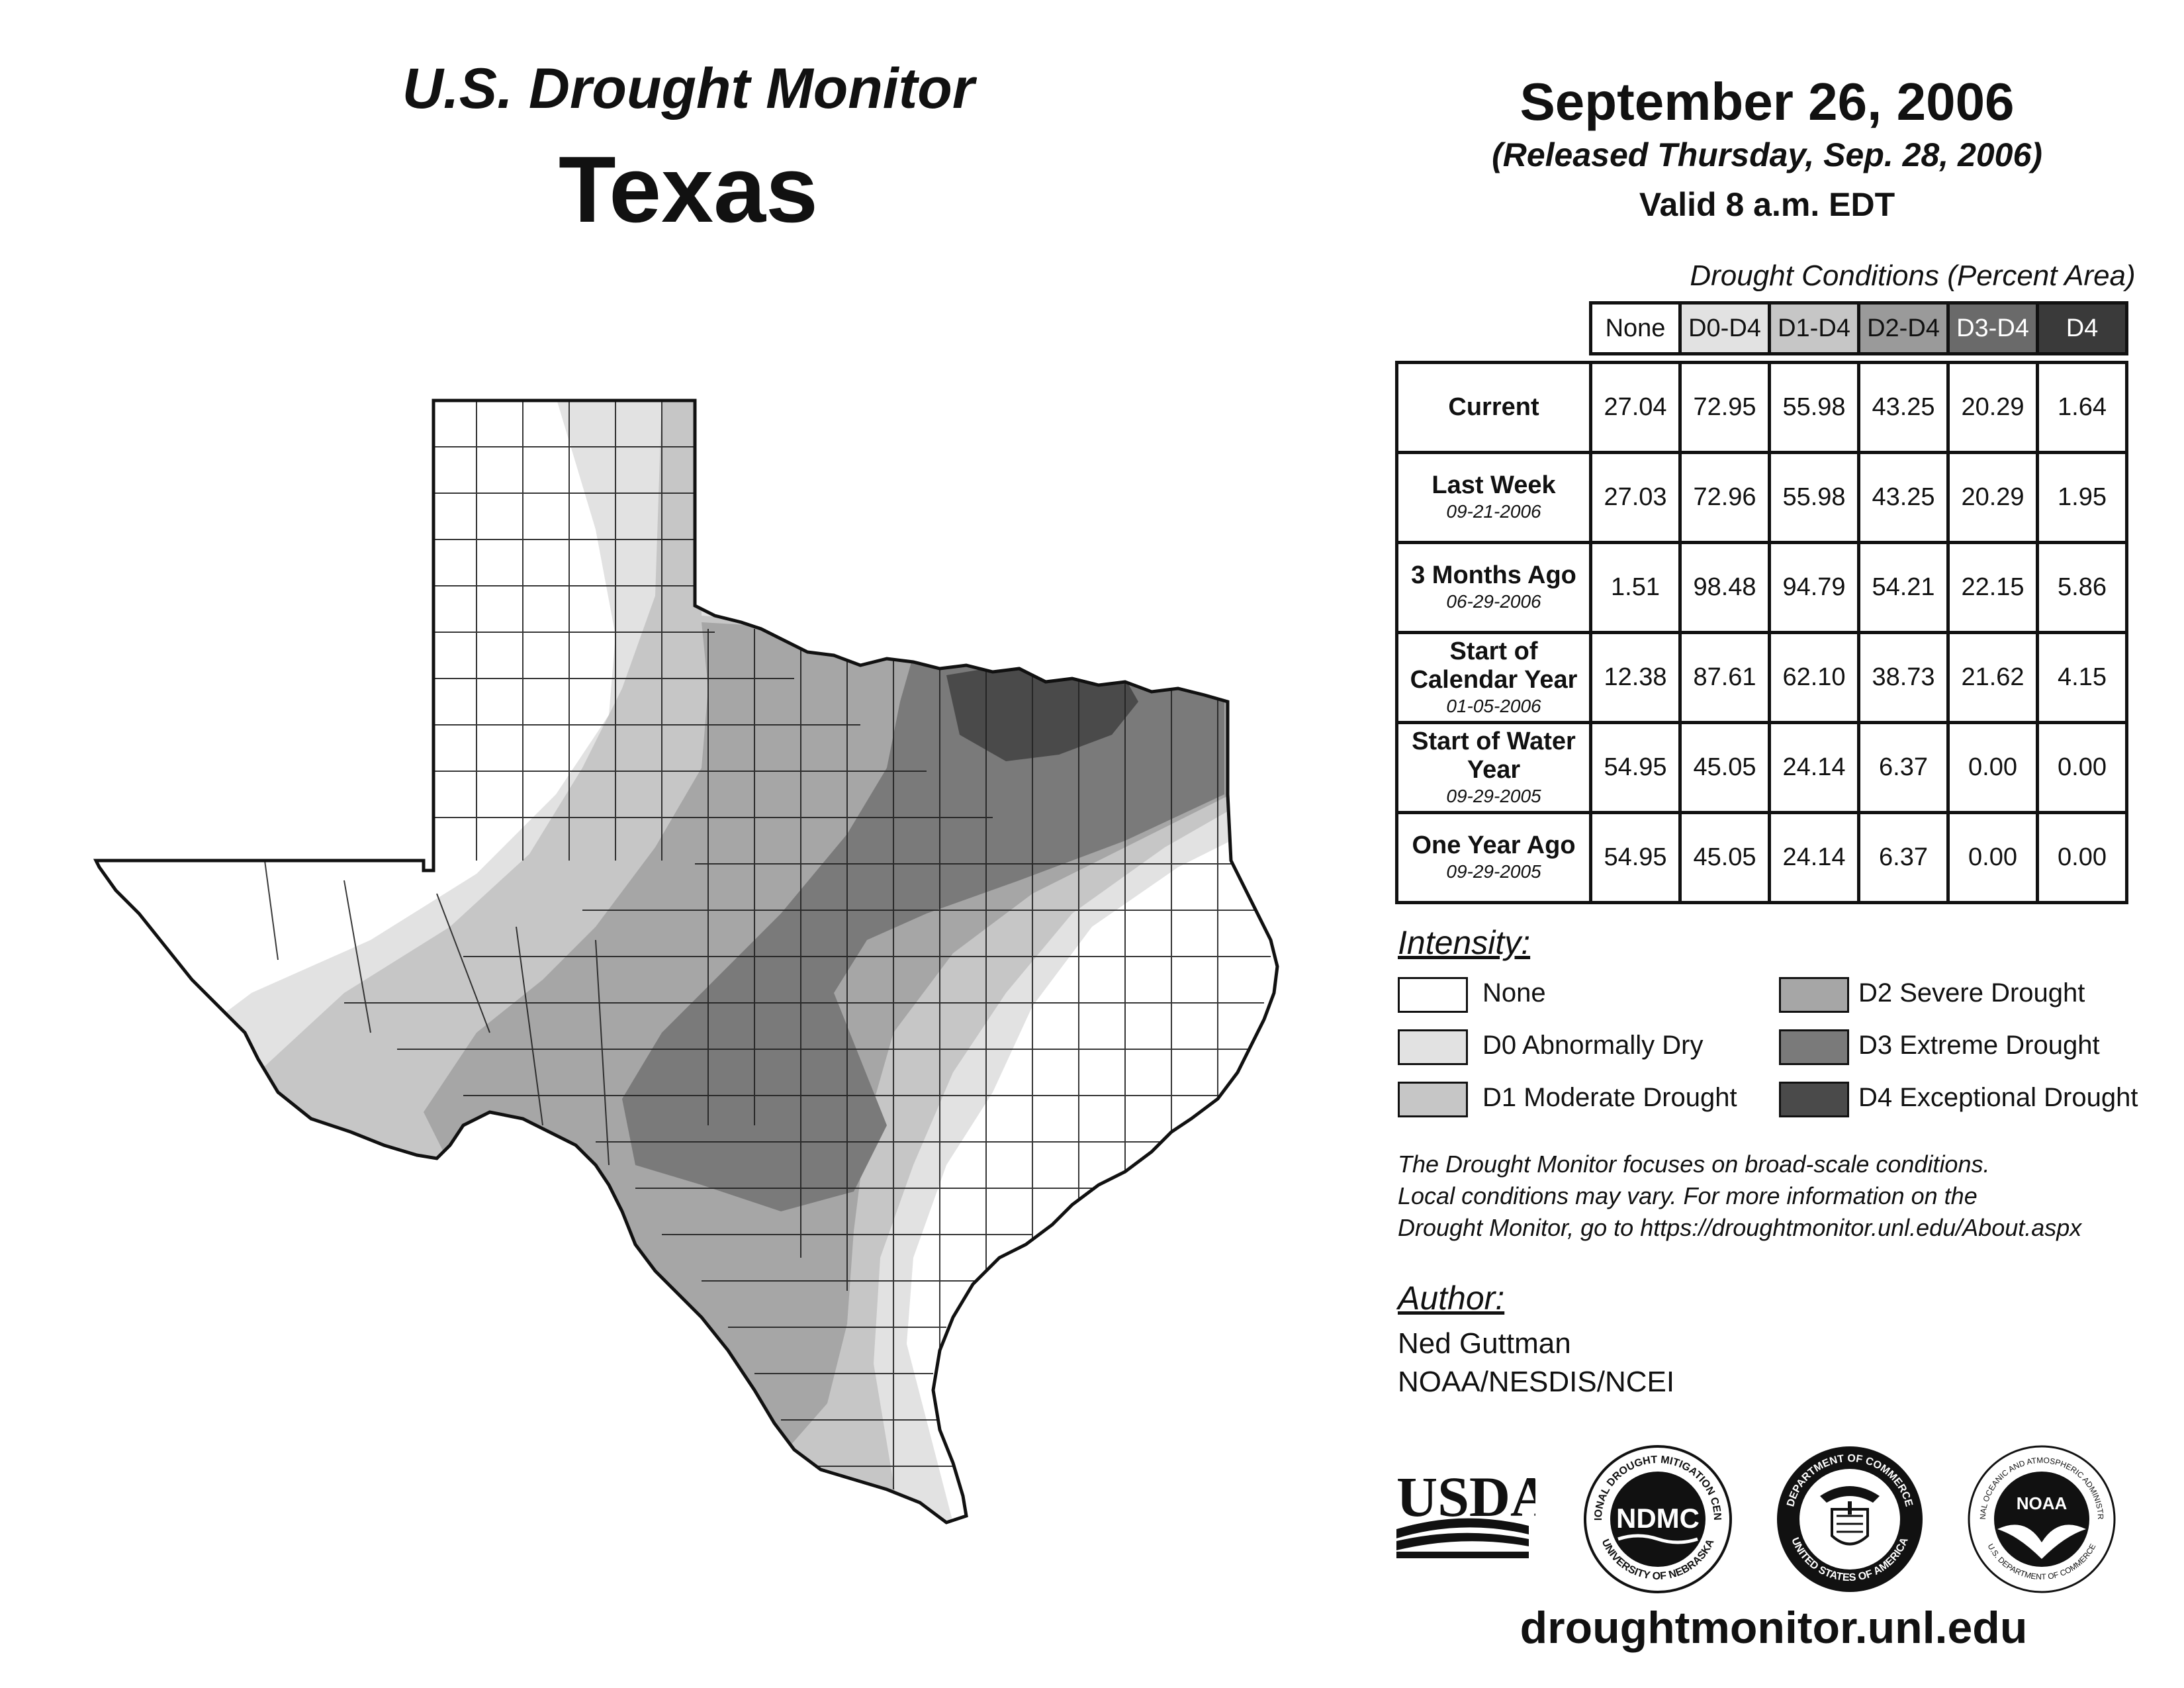 Image resolution: width=2184 pixels, height=1688 pixels. I want to click on table-cell: 62.10, so click(1814, 677).